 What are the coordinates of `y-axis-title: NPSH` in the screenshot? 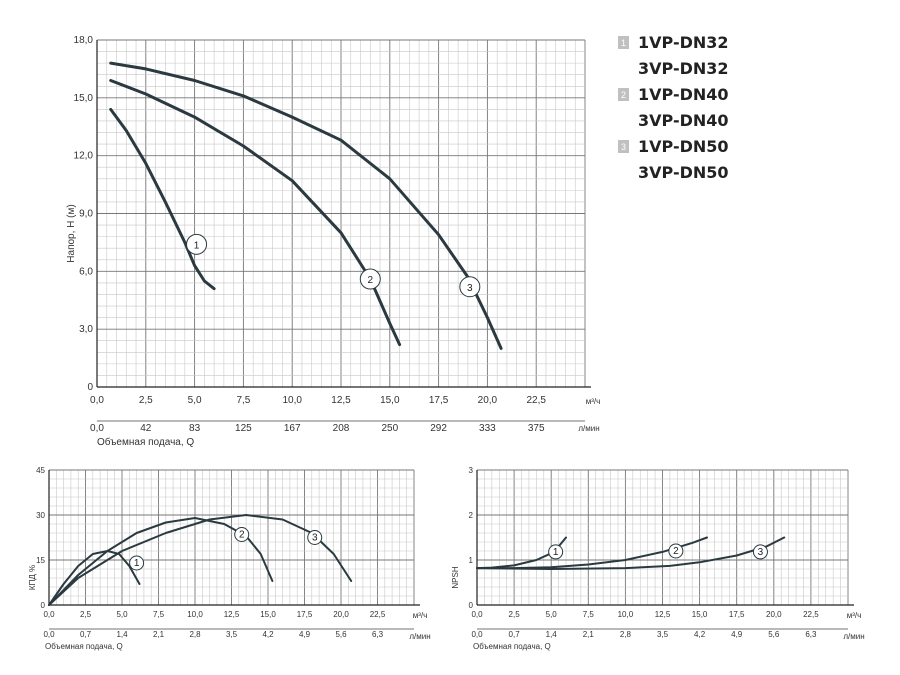 It's located at (455, 577).